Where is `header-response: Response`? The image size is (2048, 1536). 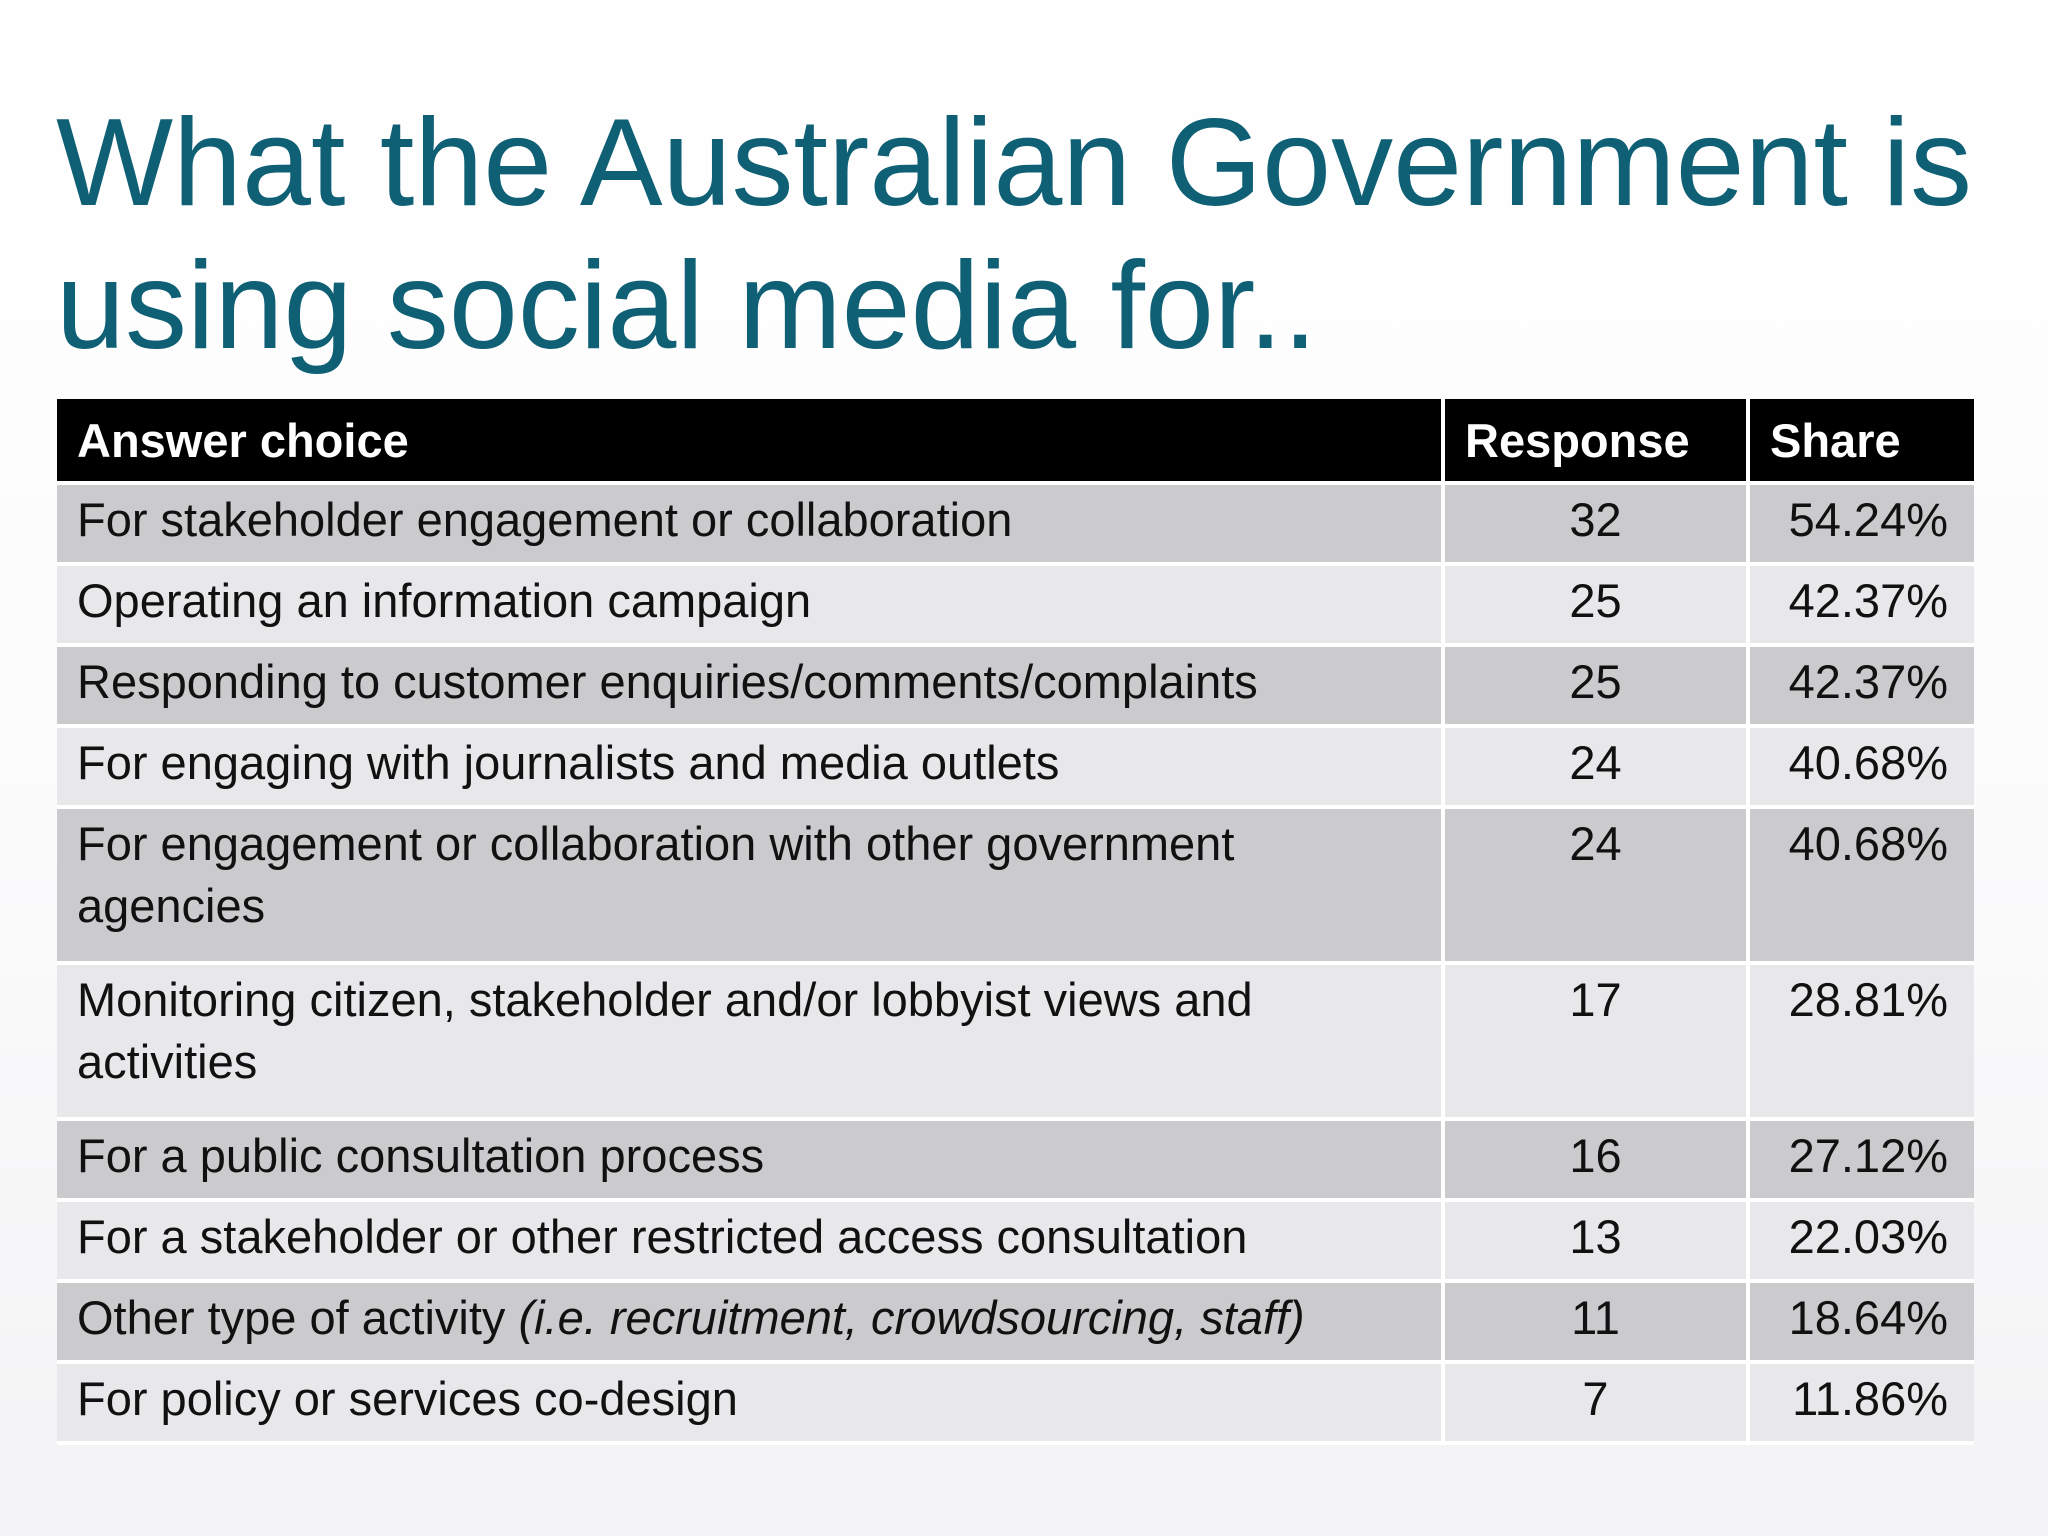
header-response: Response is located at coordinates (1596, 442).